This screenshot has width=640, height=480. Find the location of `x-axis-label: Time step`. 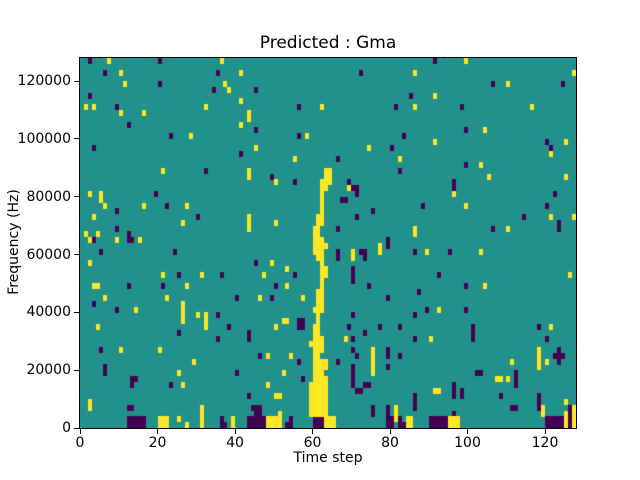

x-axis-label: Time step is located at coordinates (328, 458).